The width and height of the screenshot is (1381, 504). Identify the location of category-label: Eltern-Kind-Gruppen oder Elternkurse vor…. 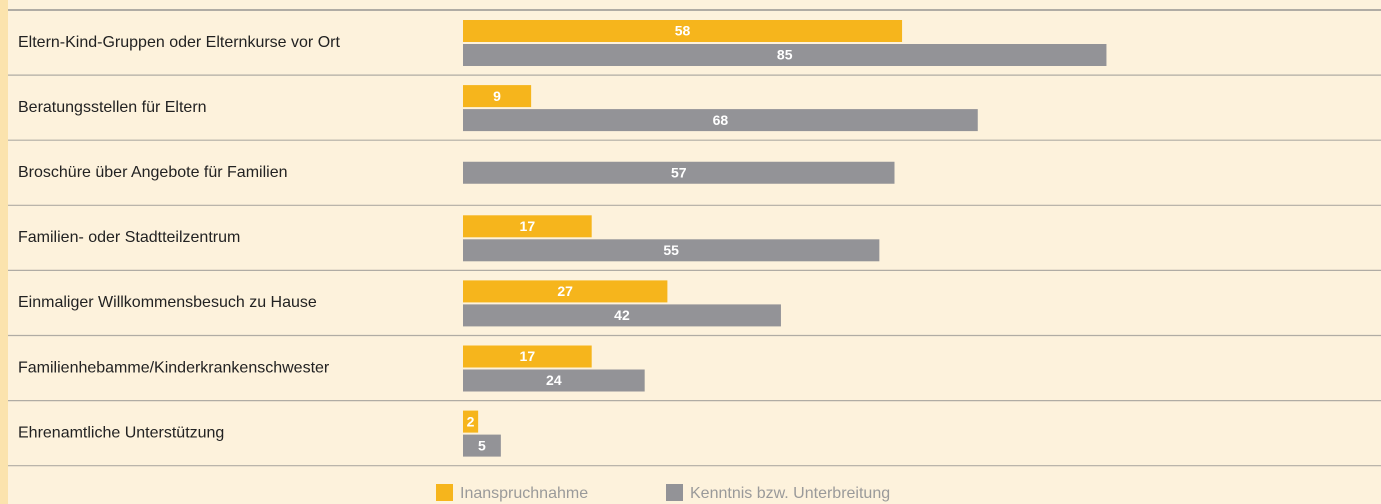
(179, 42).